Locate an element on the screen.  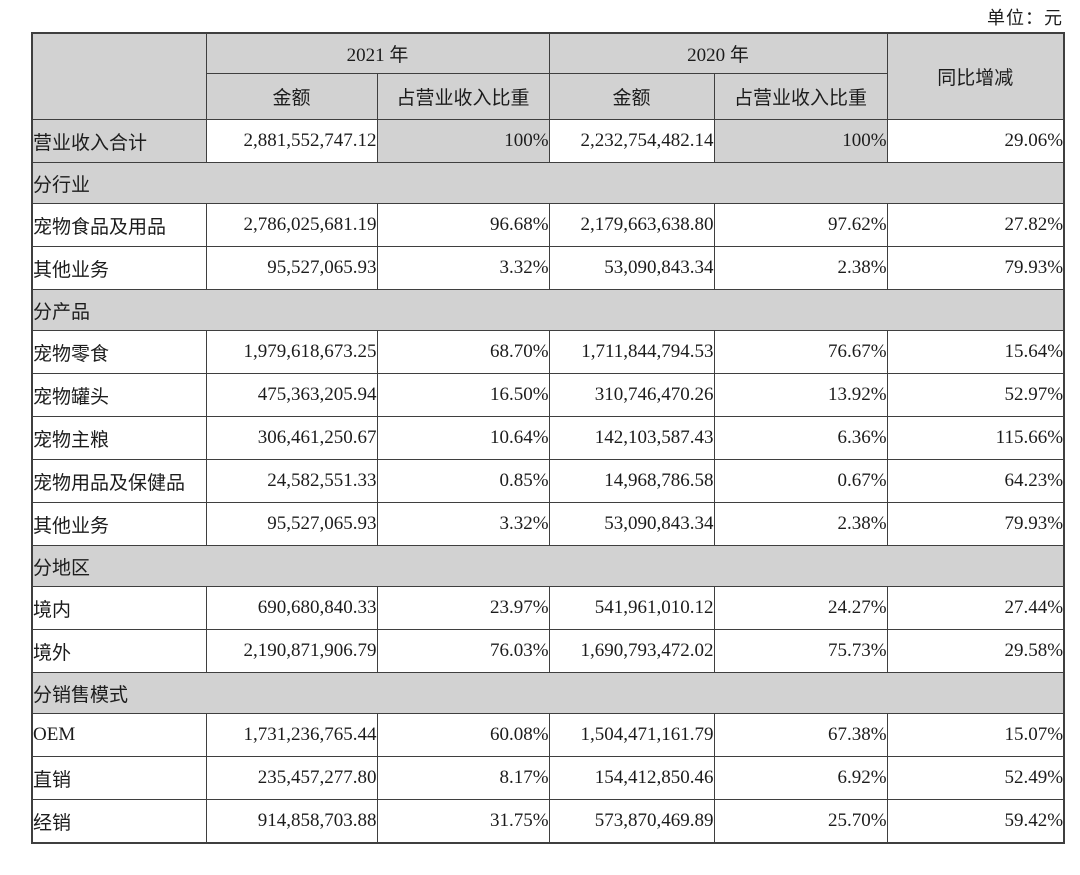
ratio-2021: 100% is located at coordinates (463, 141).